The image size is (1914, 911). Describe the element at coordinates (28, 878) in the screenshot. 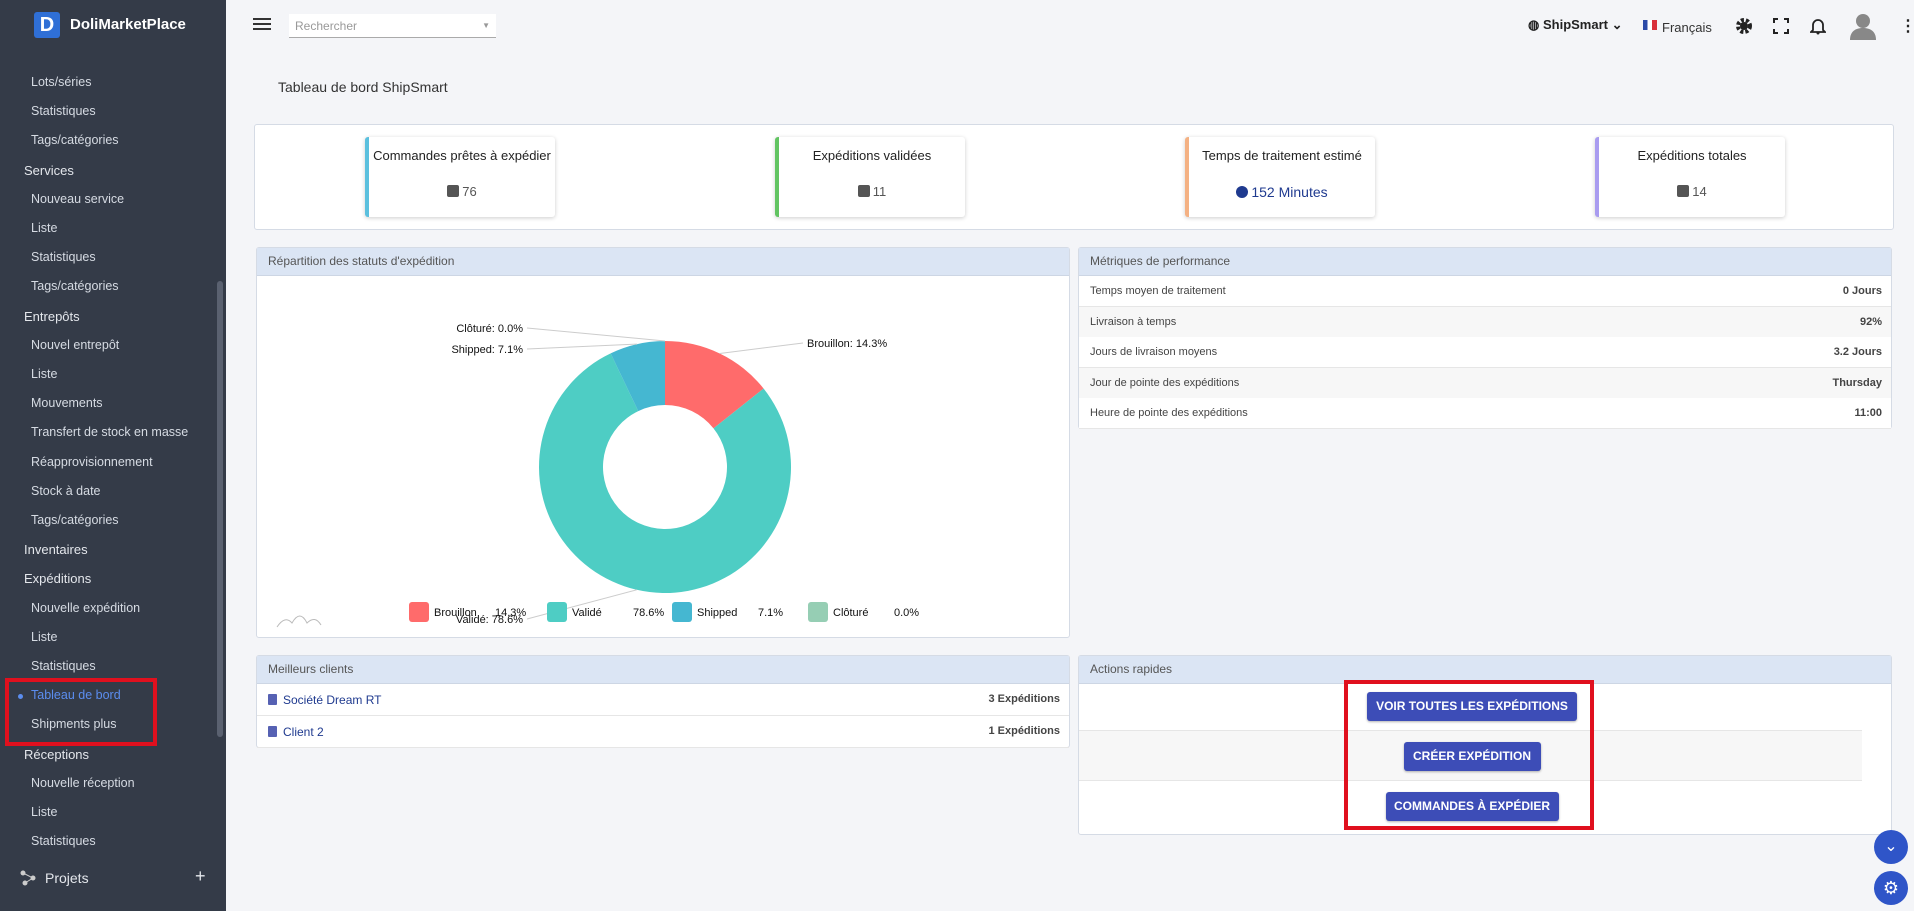

I see `projets-icon` at that location.